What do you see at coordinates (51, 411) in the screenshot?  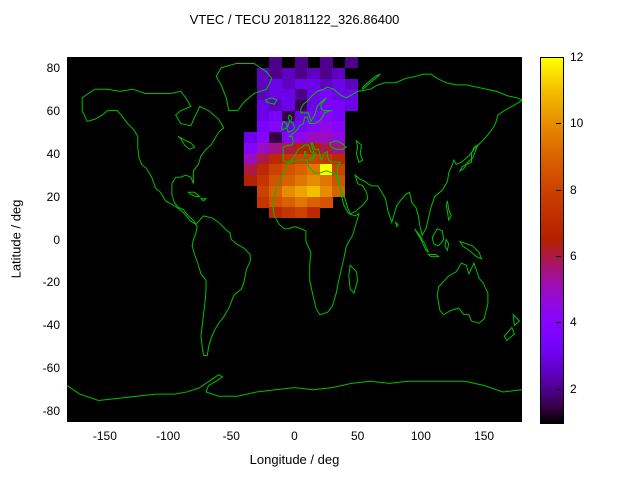 I see `y-tick-label: -80` at bounding box center [51, 411].